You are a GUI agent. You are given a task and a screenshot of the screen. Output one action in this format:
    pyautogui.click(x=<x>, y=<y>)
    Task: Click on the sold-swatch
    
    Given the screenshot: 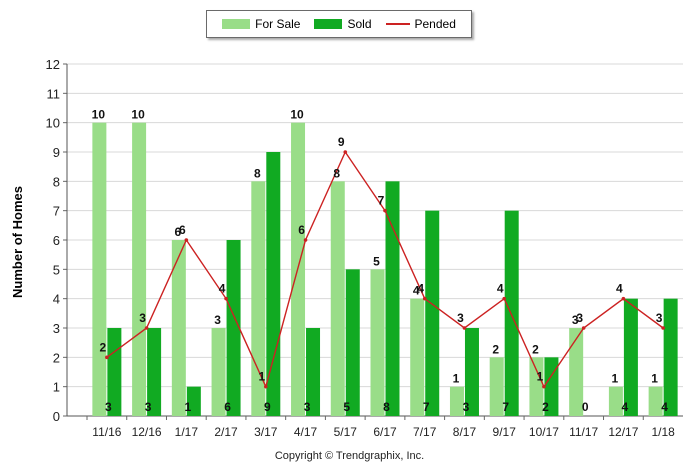 What is the action you would take?
    pyautogui.click(x=328, y=24)
    